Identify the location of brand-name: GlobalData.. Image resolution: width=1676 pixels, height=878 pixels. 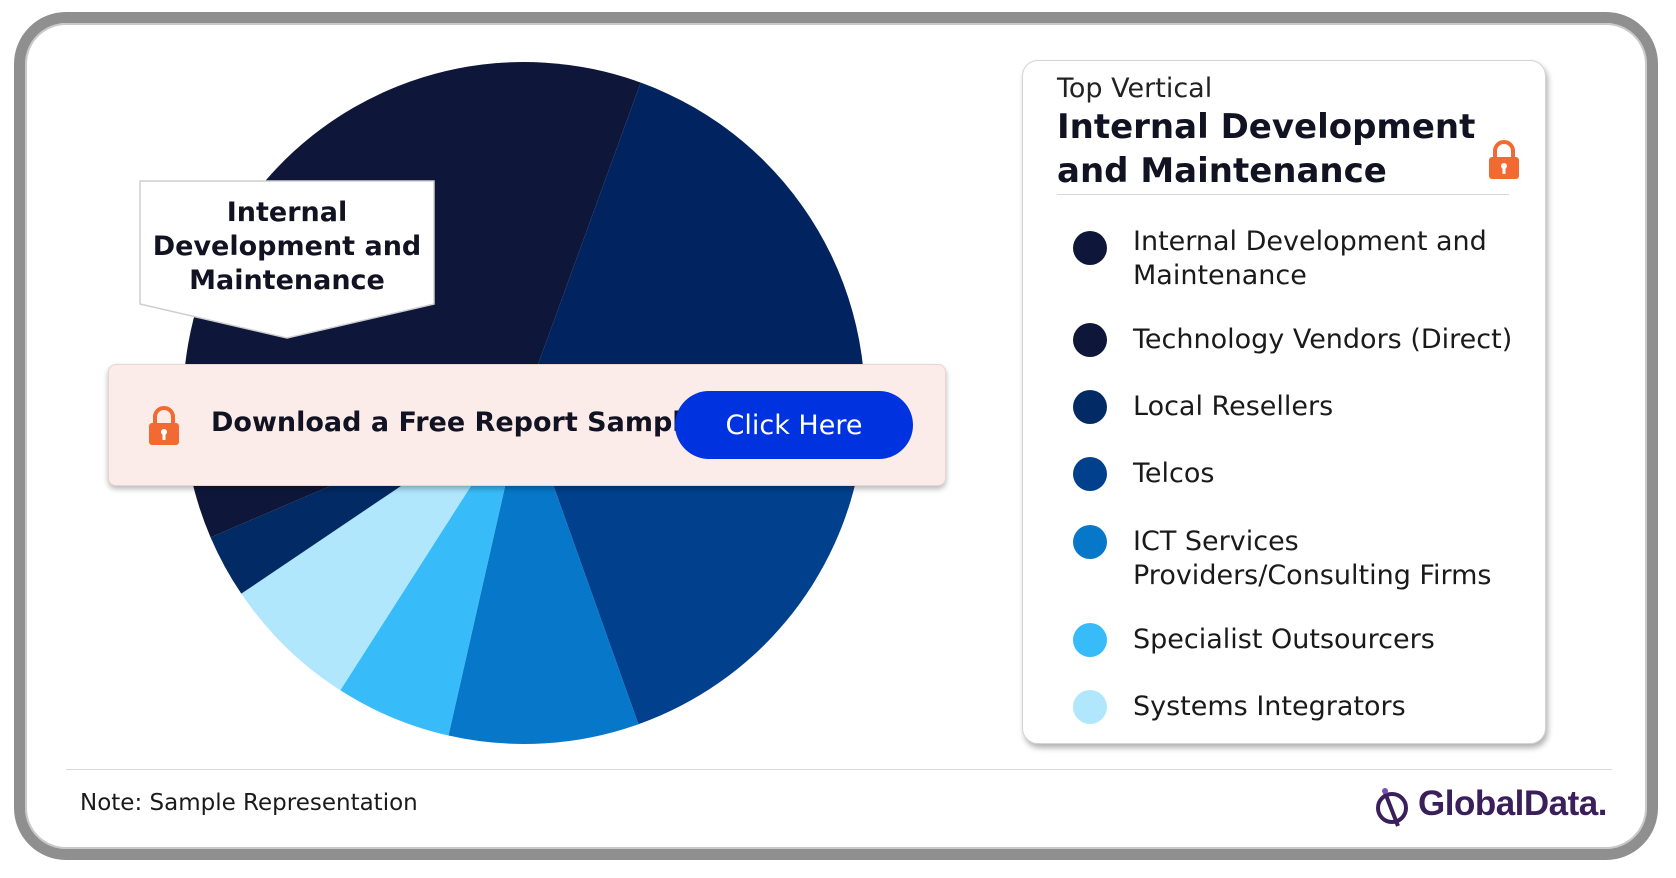
(1512, 803).